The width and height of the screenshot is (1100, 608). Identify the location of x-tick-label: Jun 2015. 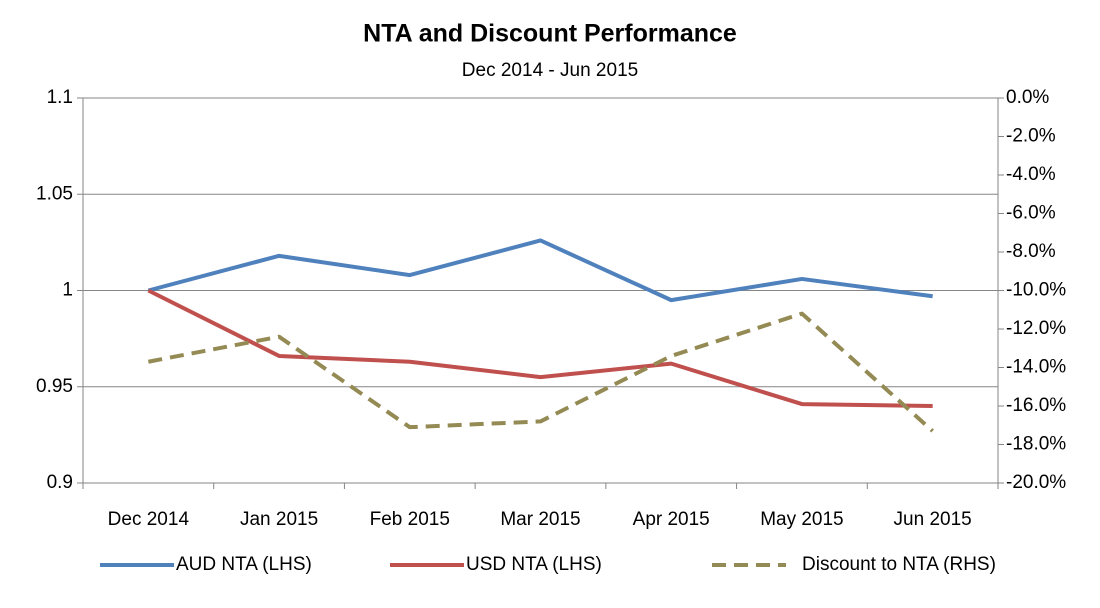
(933, 519).